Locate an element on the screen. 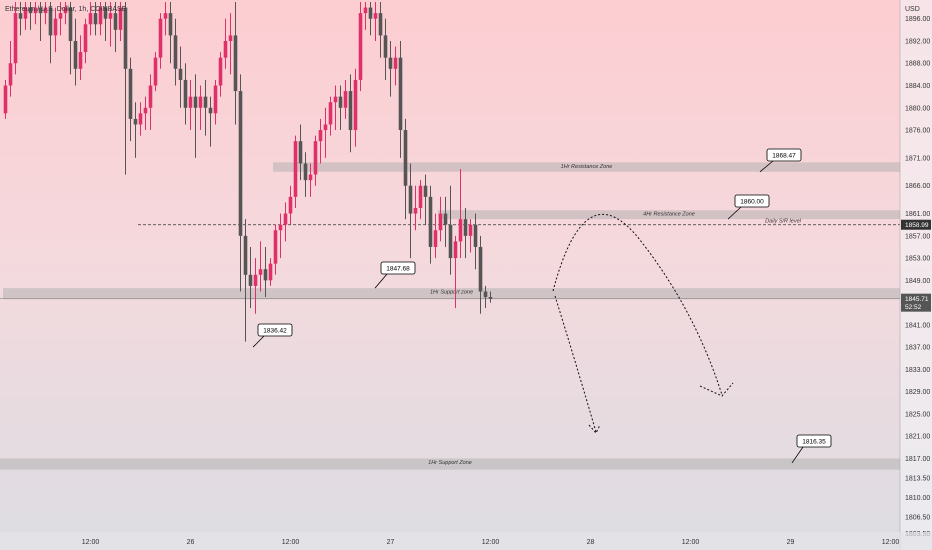  time-axis-bg is located at coordinates (466, 541).